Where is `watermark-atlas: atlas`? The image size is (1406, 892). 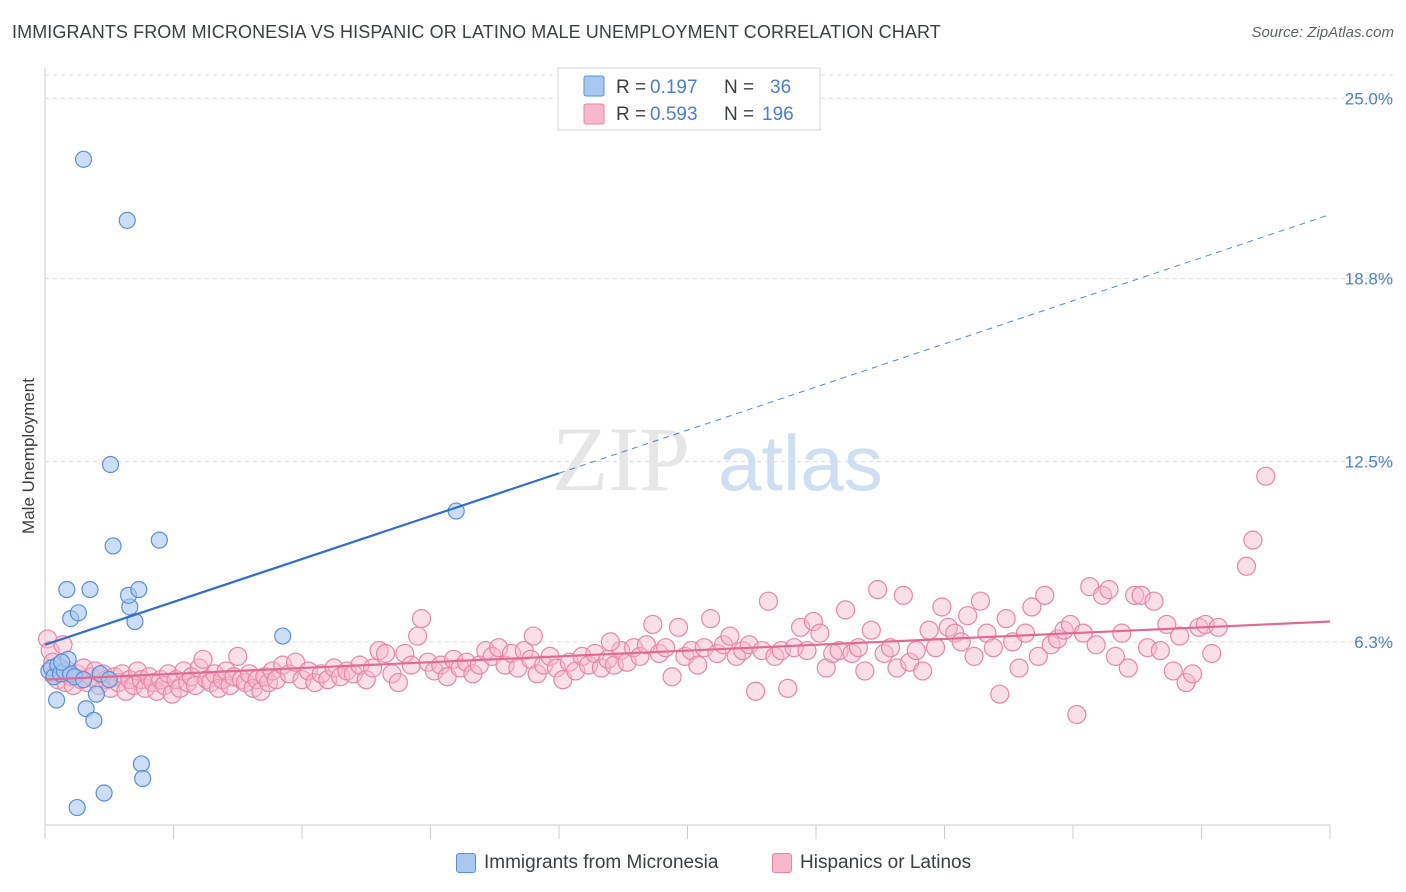 watermark-atlas: atlas is located at coordinates (800, 463).